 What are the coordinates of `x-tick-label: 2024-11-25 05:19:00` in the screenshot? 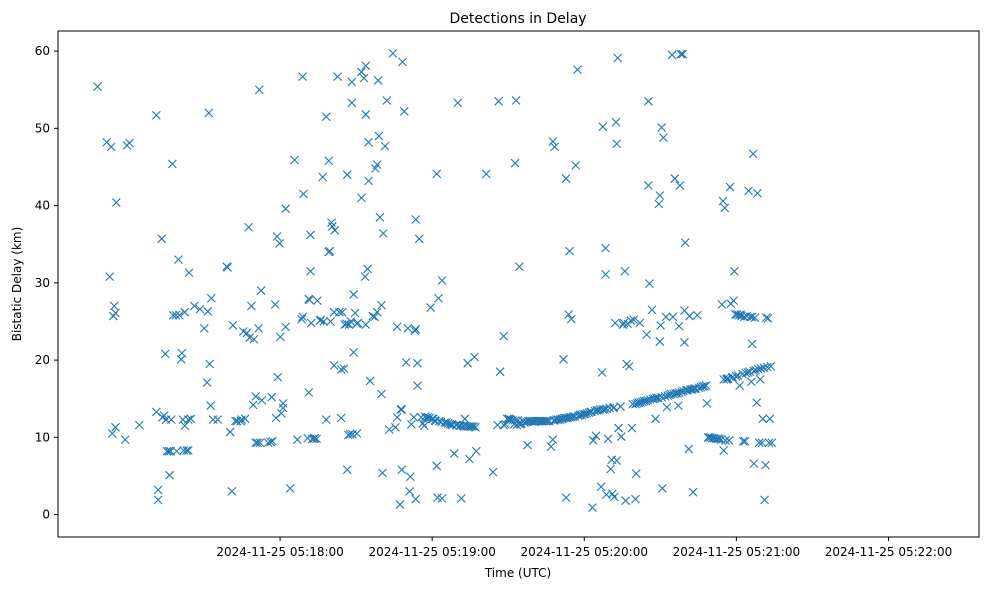 It's located at (431, 552).